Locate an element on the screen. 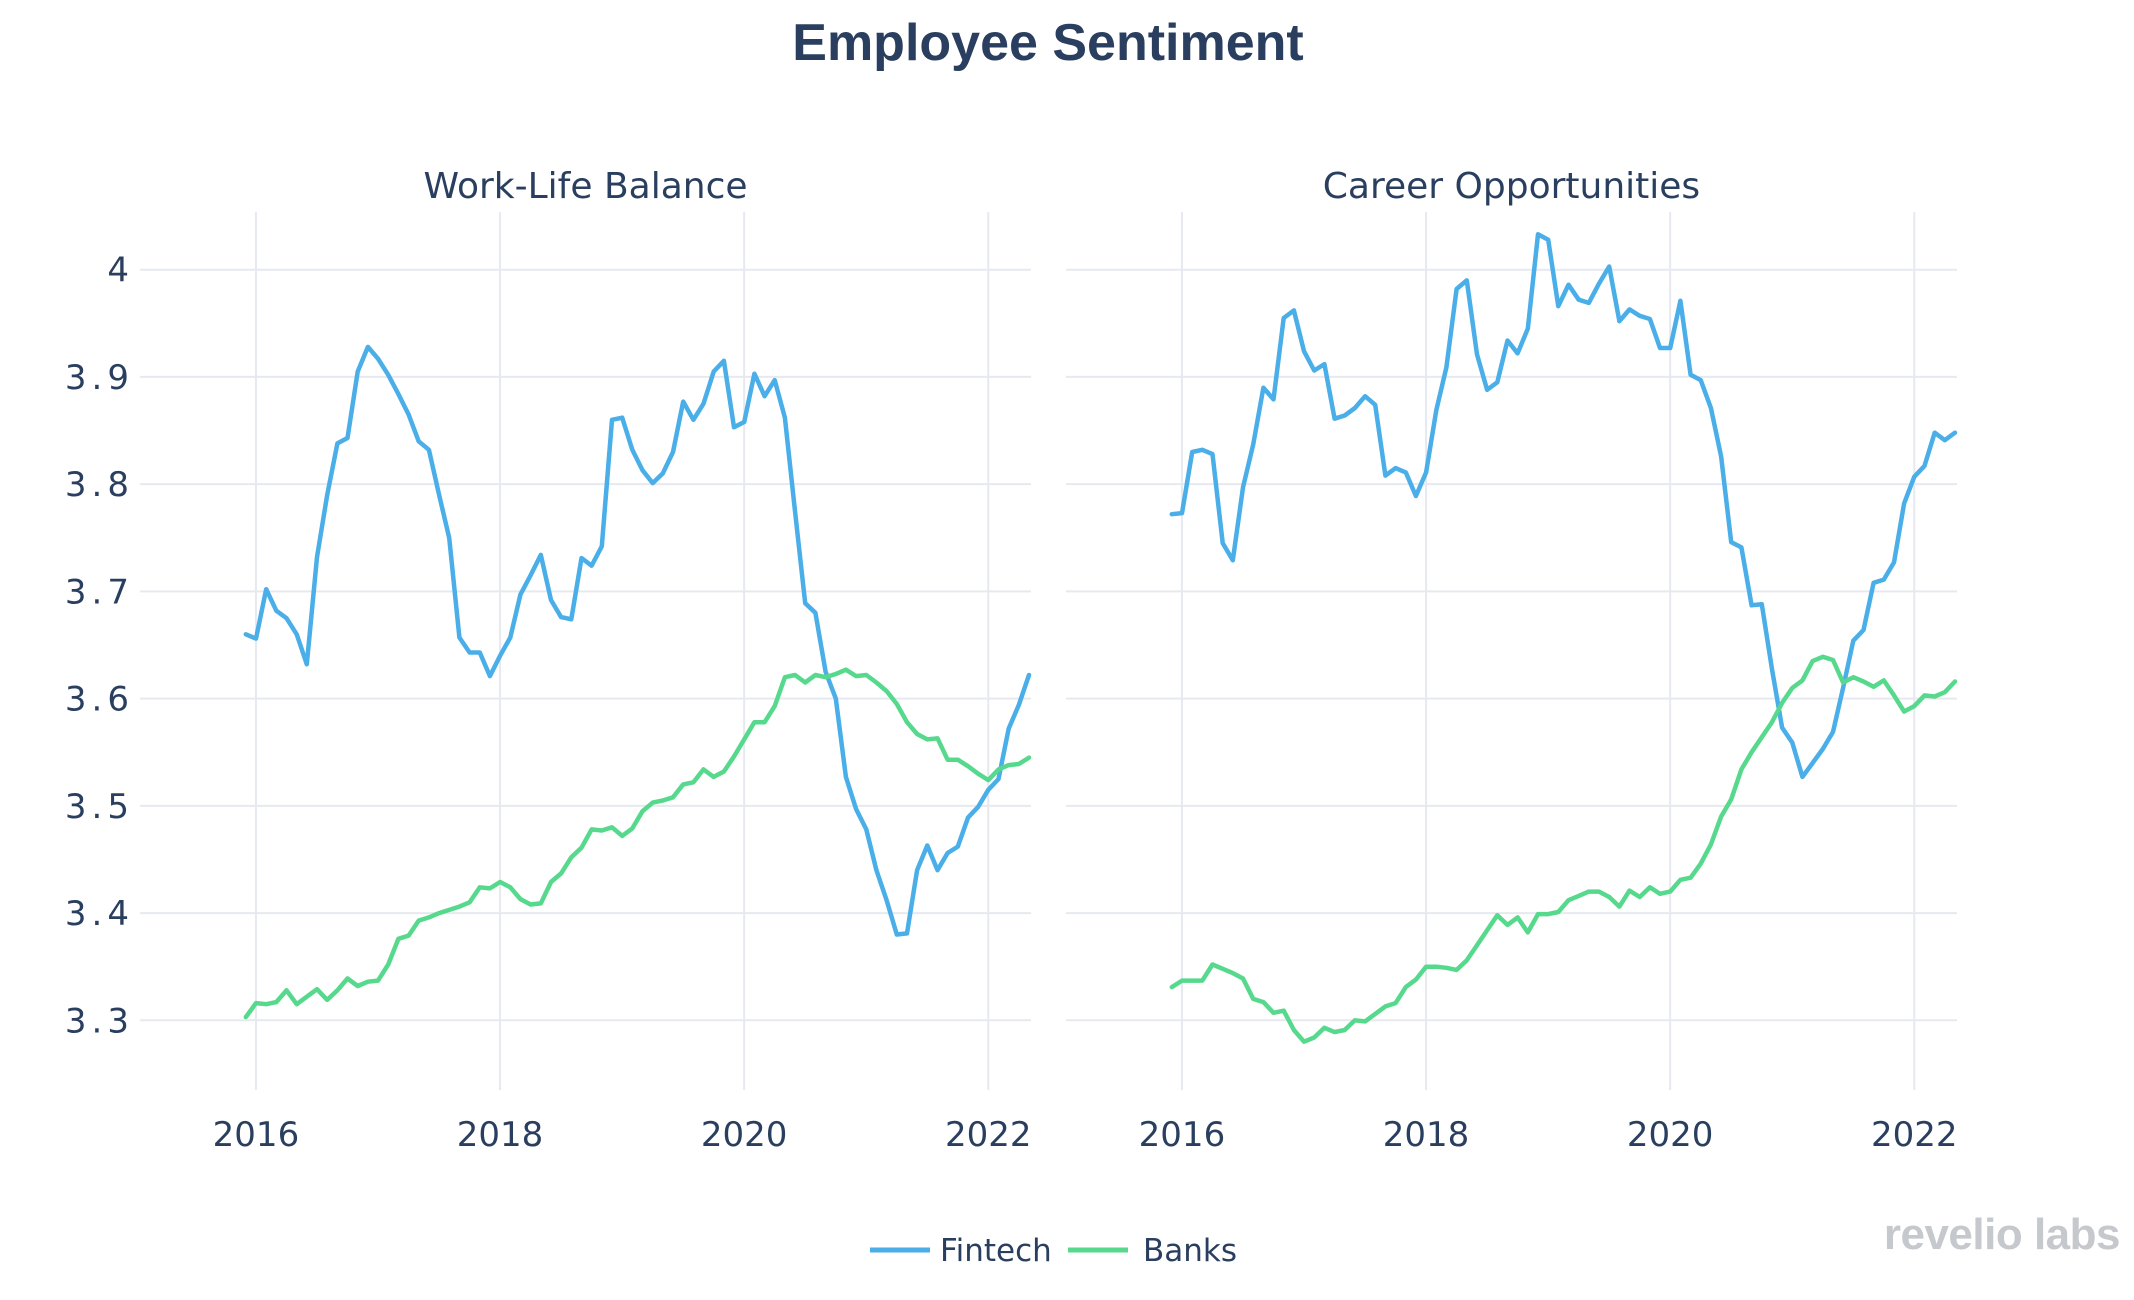  y-tick-label: 4 is located at coordinates (120, 271).